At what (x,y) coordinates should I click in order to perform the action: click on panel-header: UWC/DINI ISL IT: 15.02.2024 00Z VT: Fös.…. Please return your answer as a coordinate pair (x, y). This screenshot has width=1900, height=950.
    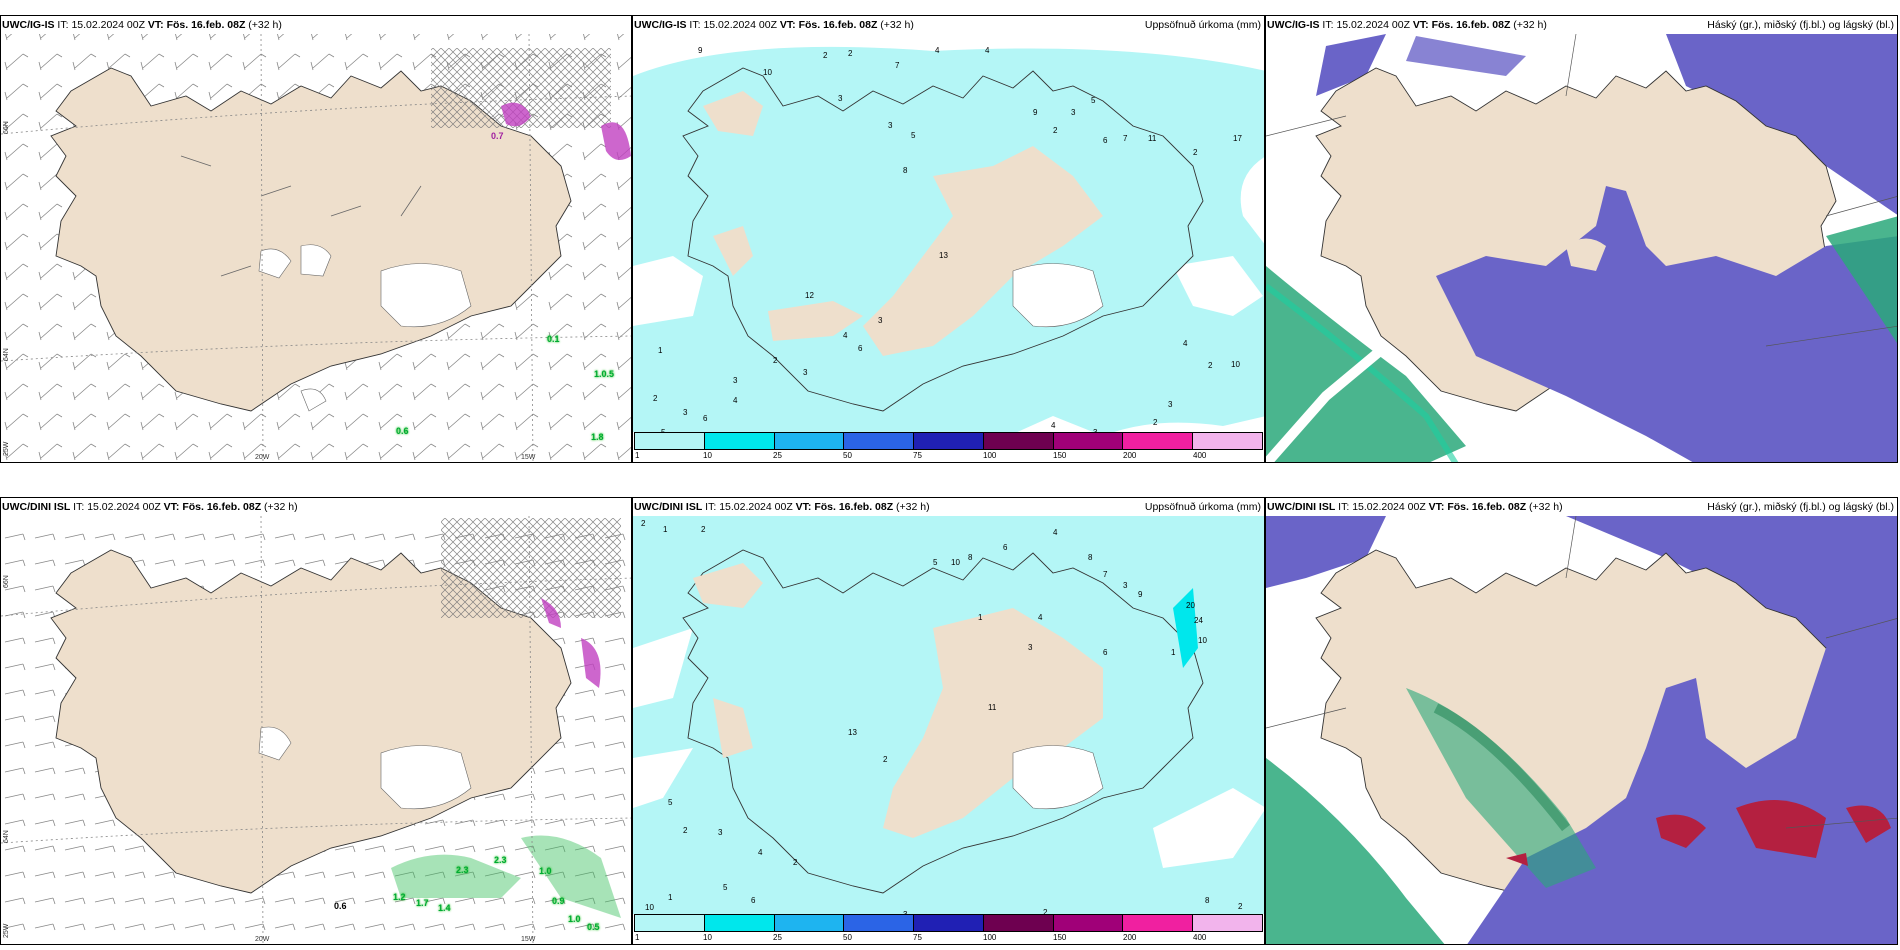
    Looking at the image, I should click on (1580, 507).